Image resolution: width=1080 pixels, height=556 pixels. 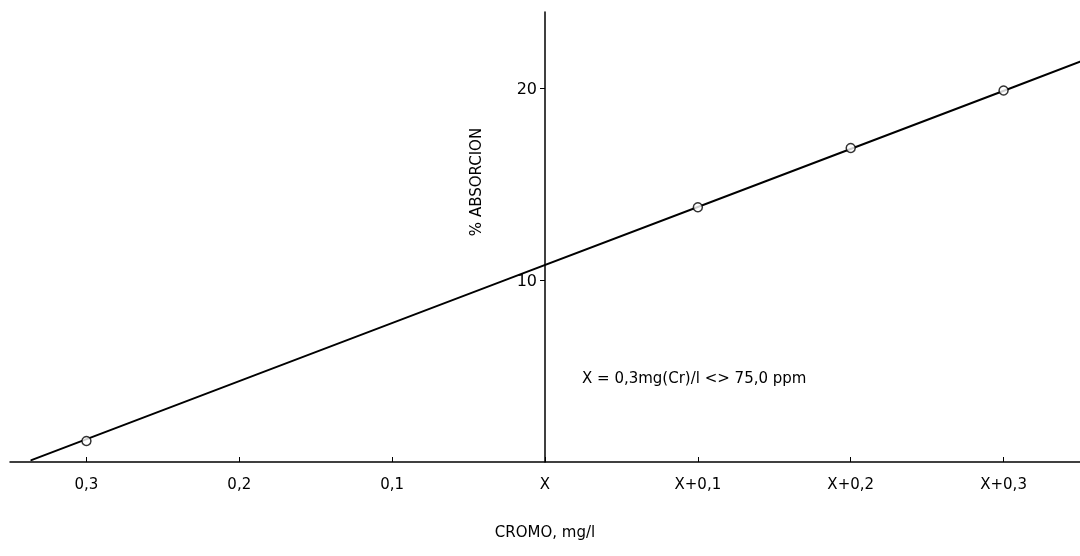 What do you see at coordinates (545, 531) in the screenshot?
I see `x-axis-title: CROMO, mg/l` at bounding box center [545, 531].